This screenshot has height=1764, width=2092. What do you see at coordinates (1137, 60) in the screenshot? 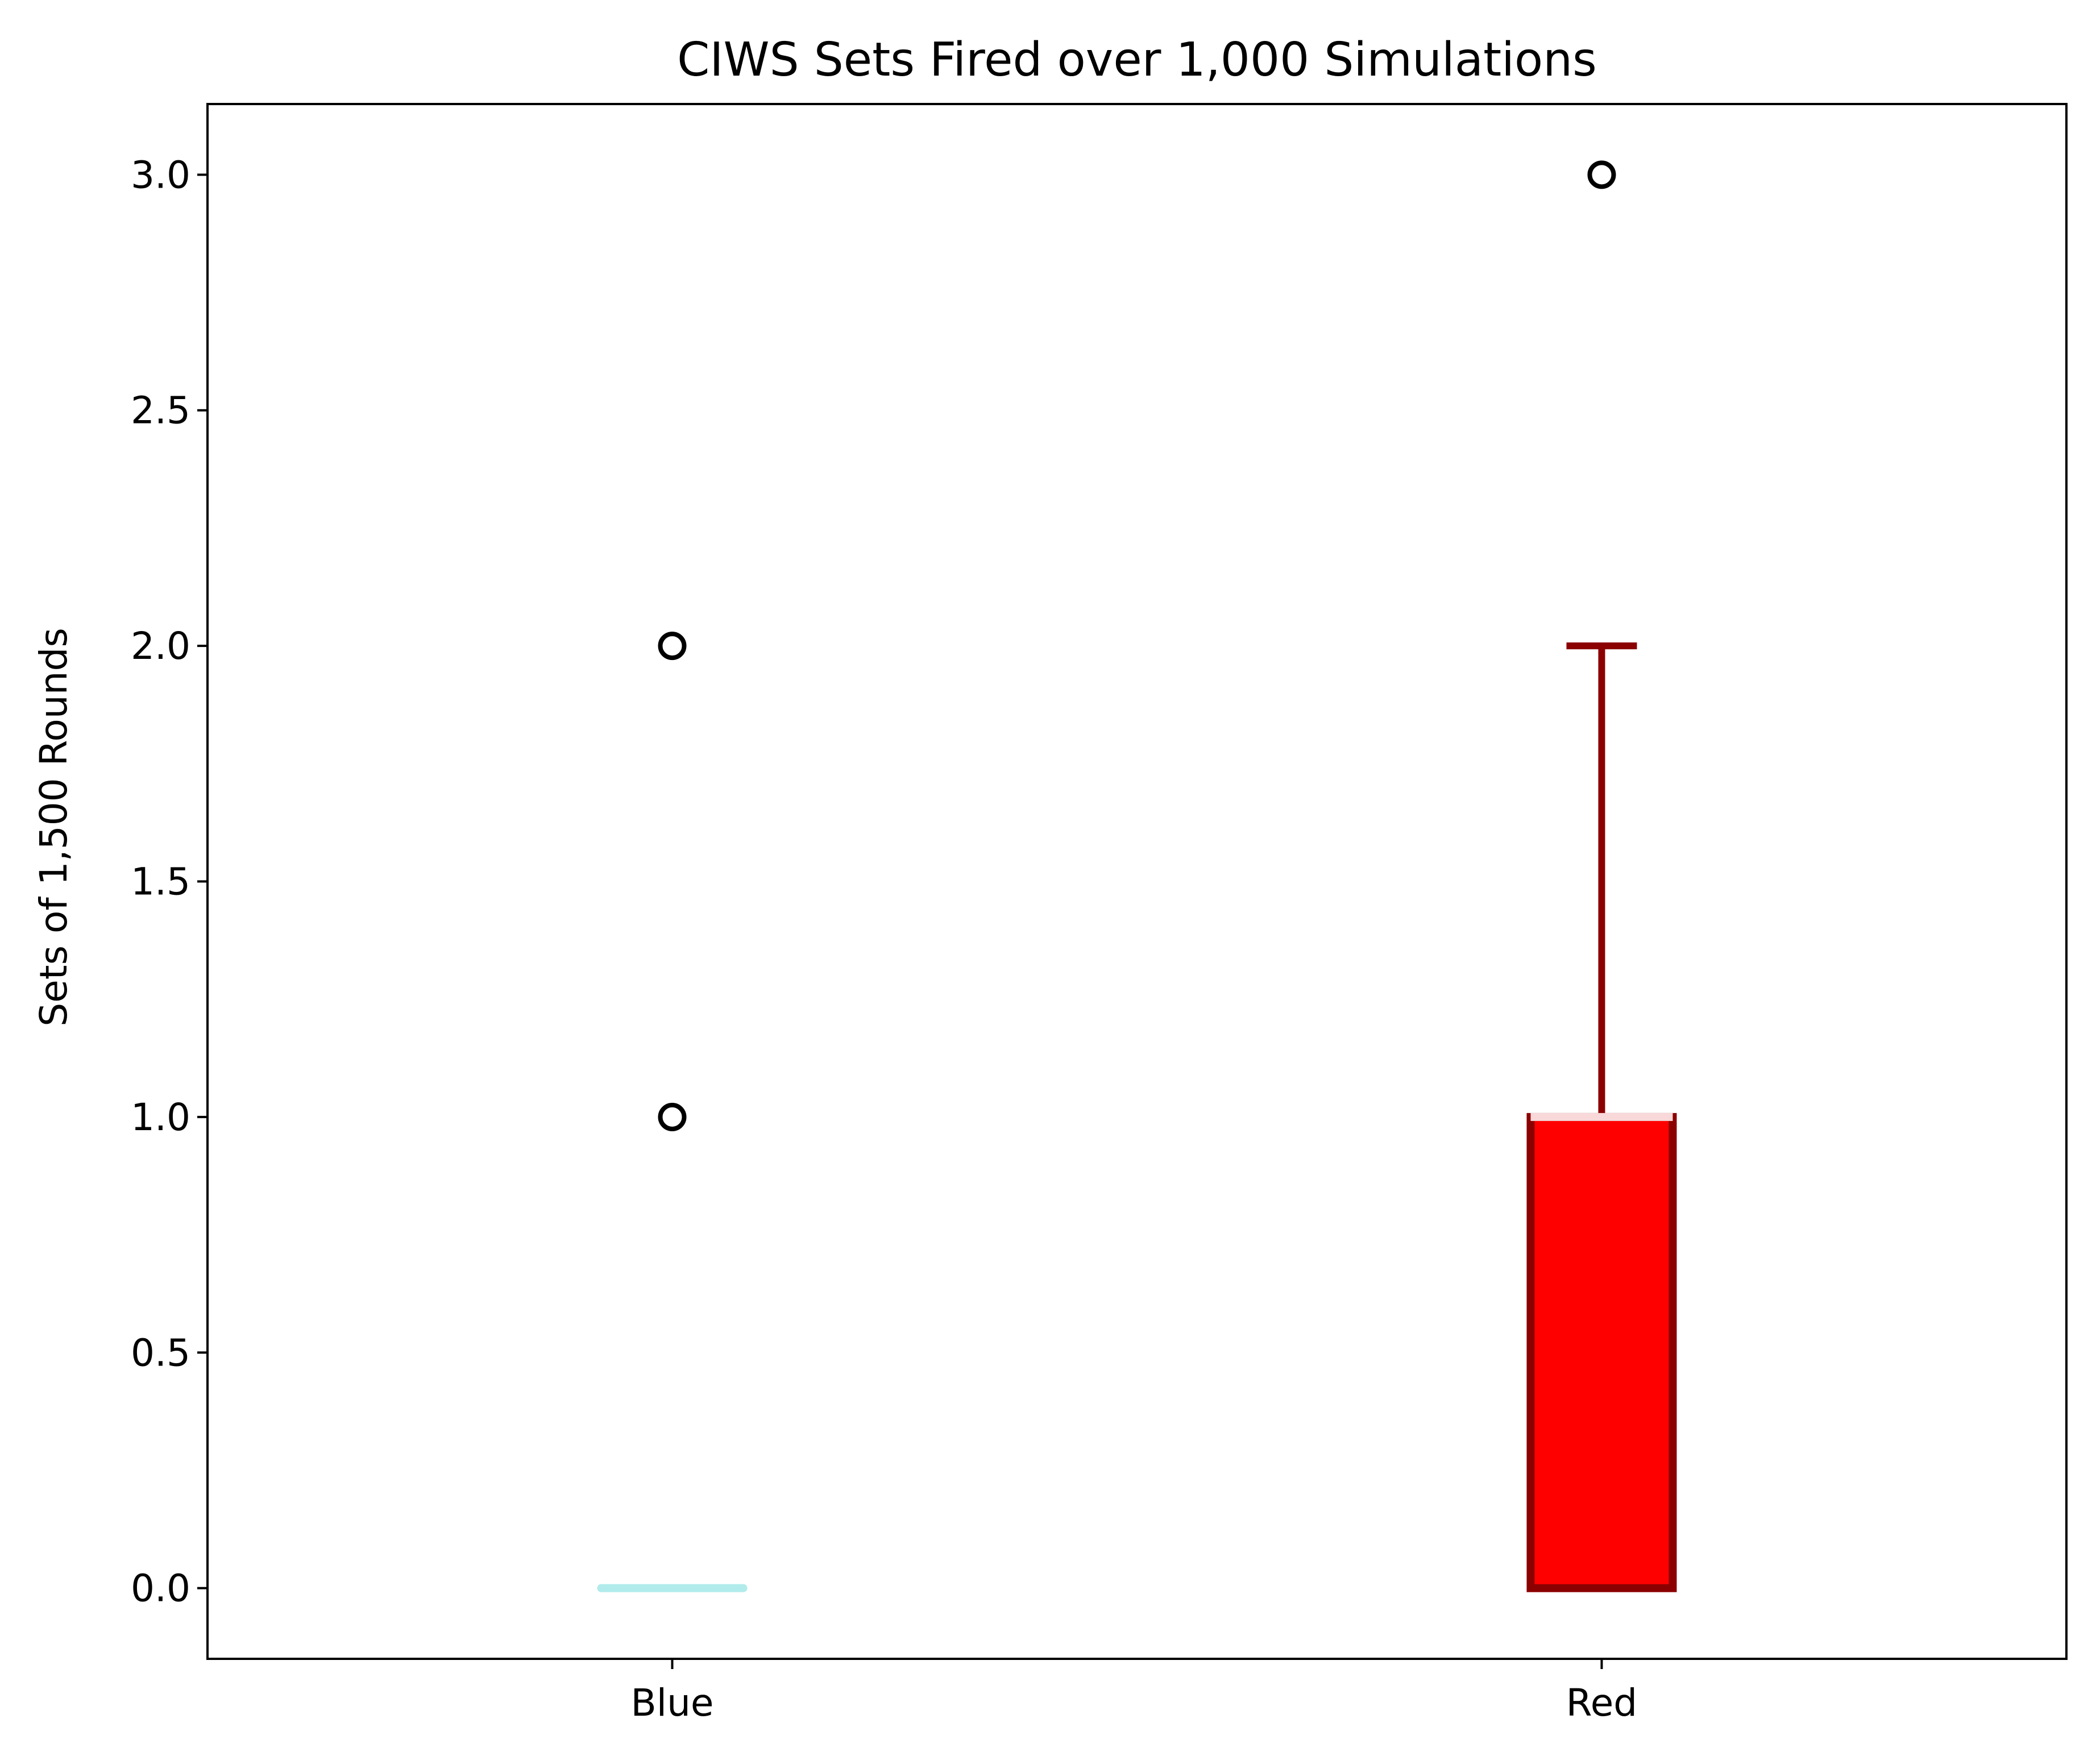
I see `chart-title: CIWS Sets Fired over 1,000 Simulations` at bounding box center [1137, 60].